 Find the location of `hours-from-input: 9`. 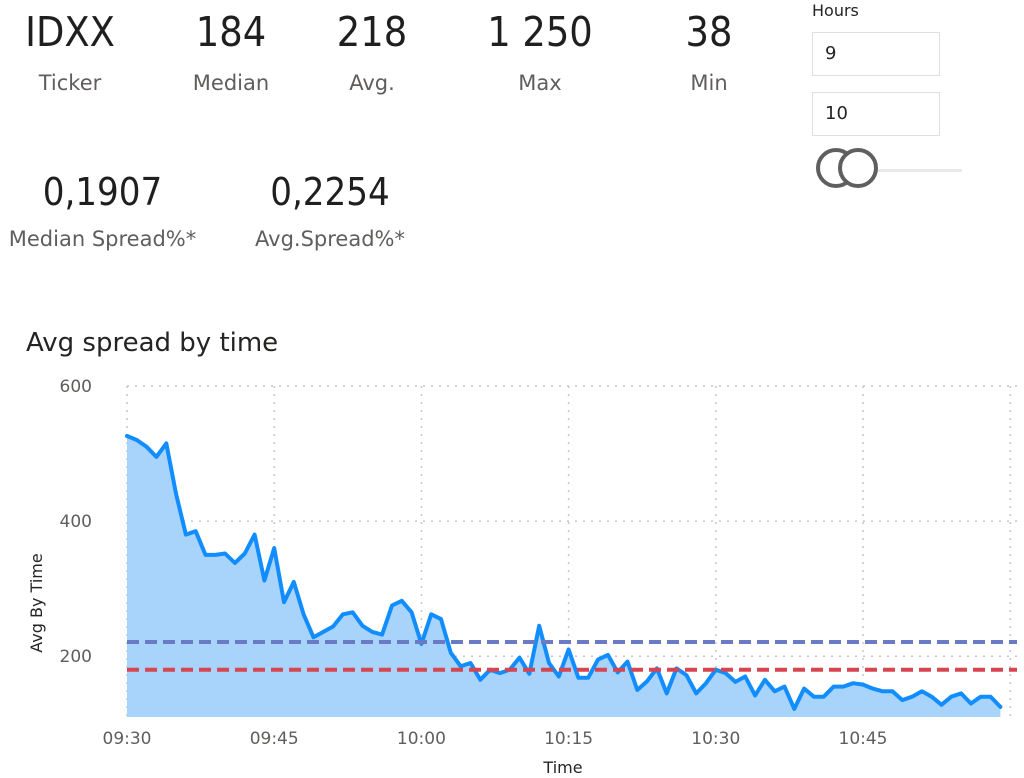

hours-from-input: 9 is located at coordinates (876, 54).